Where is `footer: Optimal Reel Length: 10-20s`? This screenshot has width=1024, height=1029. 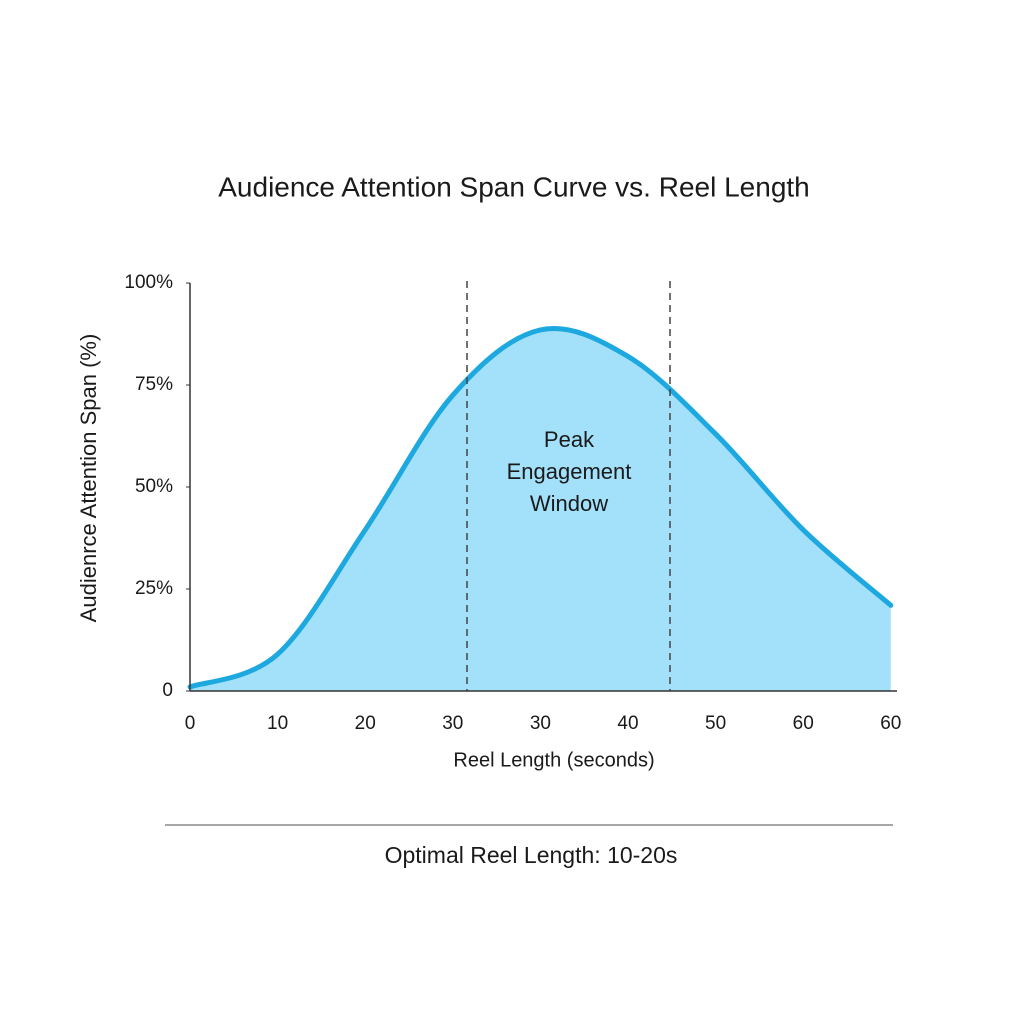 footer: Optimal Reel Length: 10-20s is located at coordinates (531, 855).